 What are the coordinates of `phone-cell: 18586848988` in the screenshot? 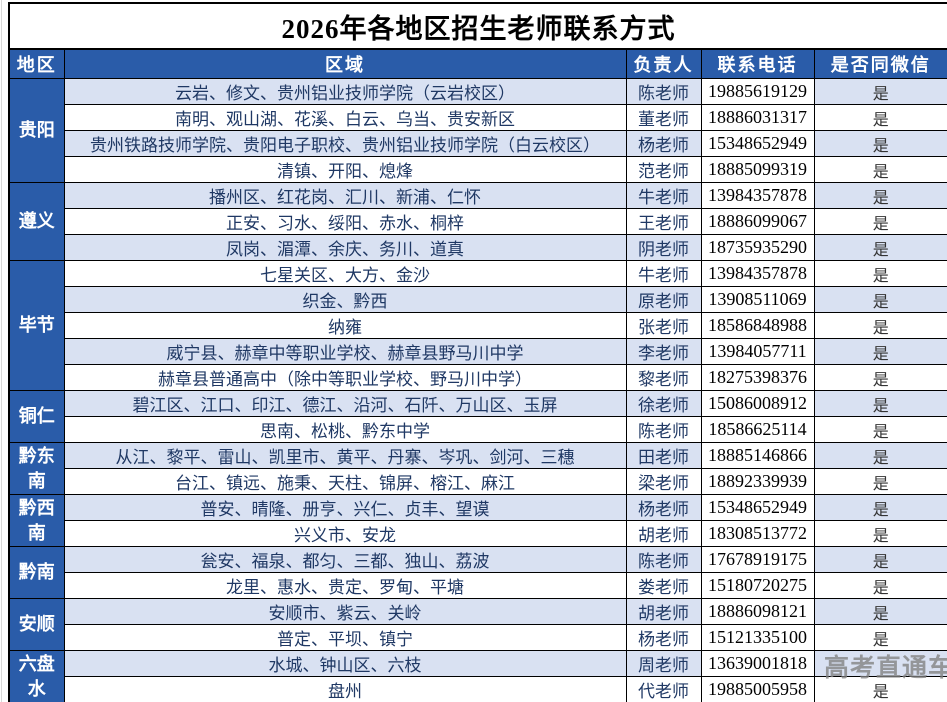 It's located at (757, 325).